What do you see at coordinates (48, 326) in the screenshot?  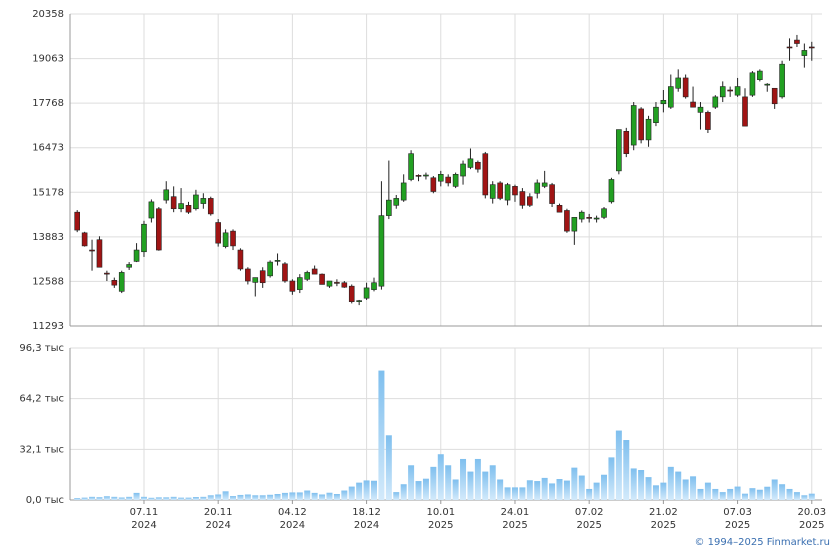 I see `y-tick-label: 11293` at bounding box center [48, 326].